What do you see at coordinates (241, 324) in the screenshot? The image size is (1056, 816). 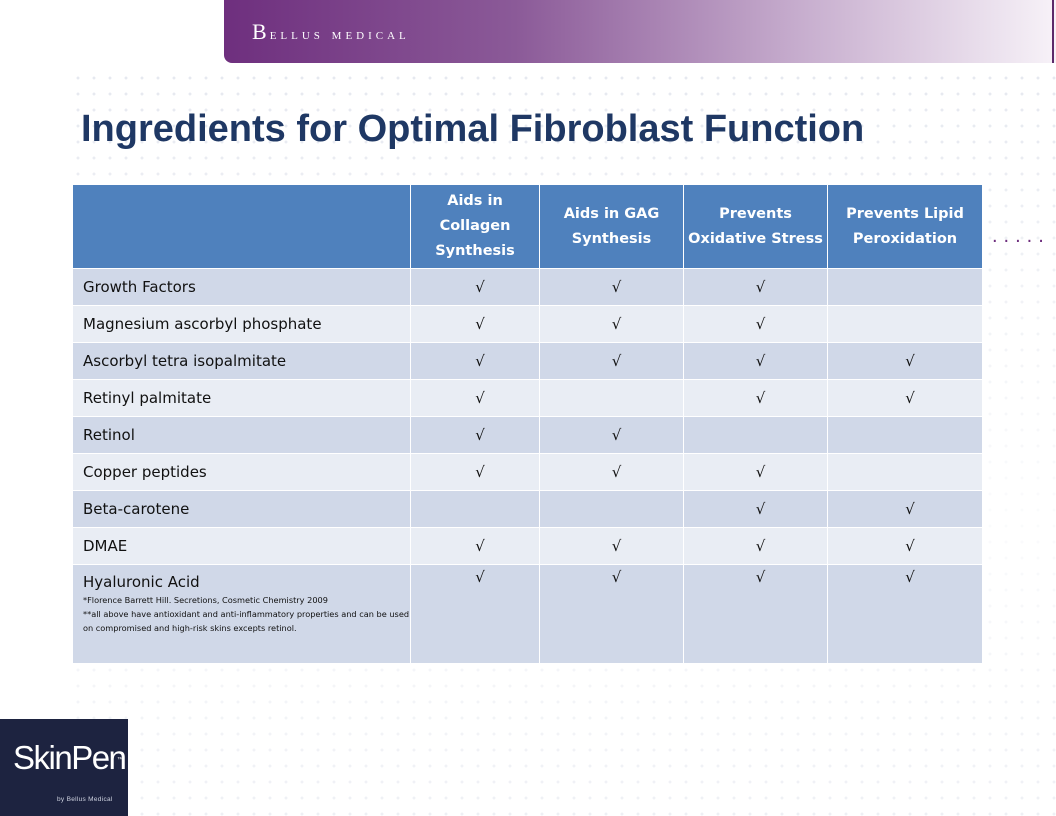 I see `ingredient-name: Magnesium ascorbyl phosphate` at bounding box center [241, 324].